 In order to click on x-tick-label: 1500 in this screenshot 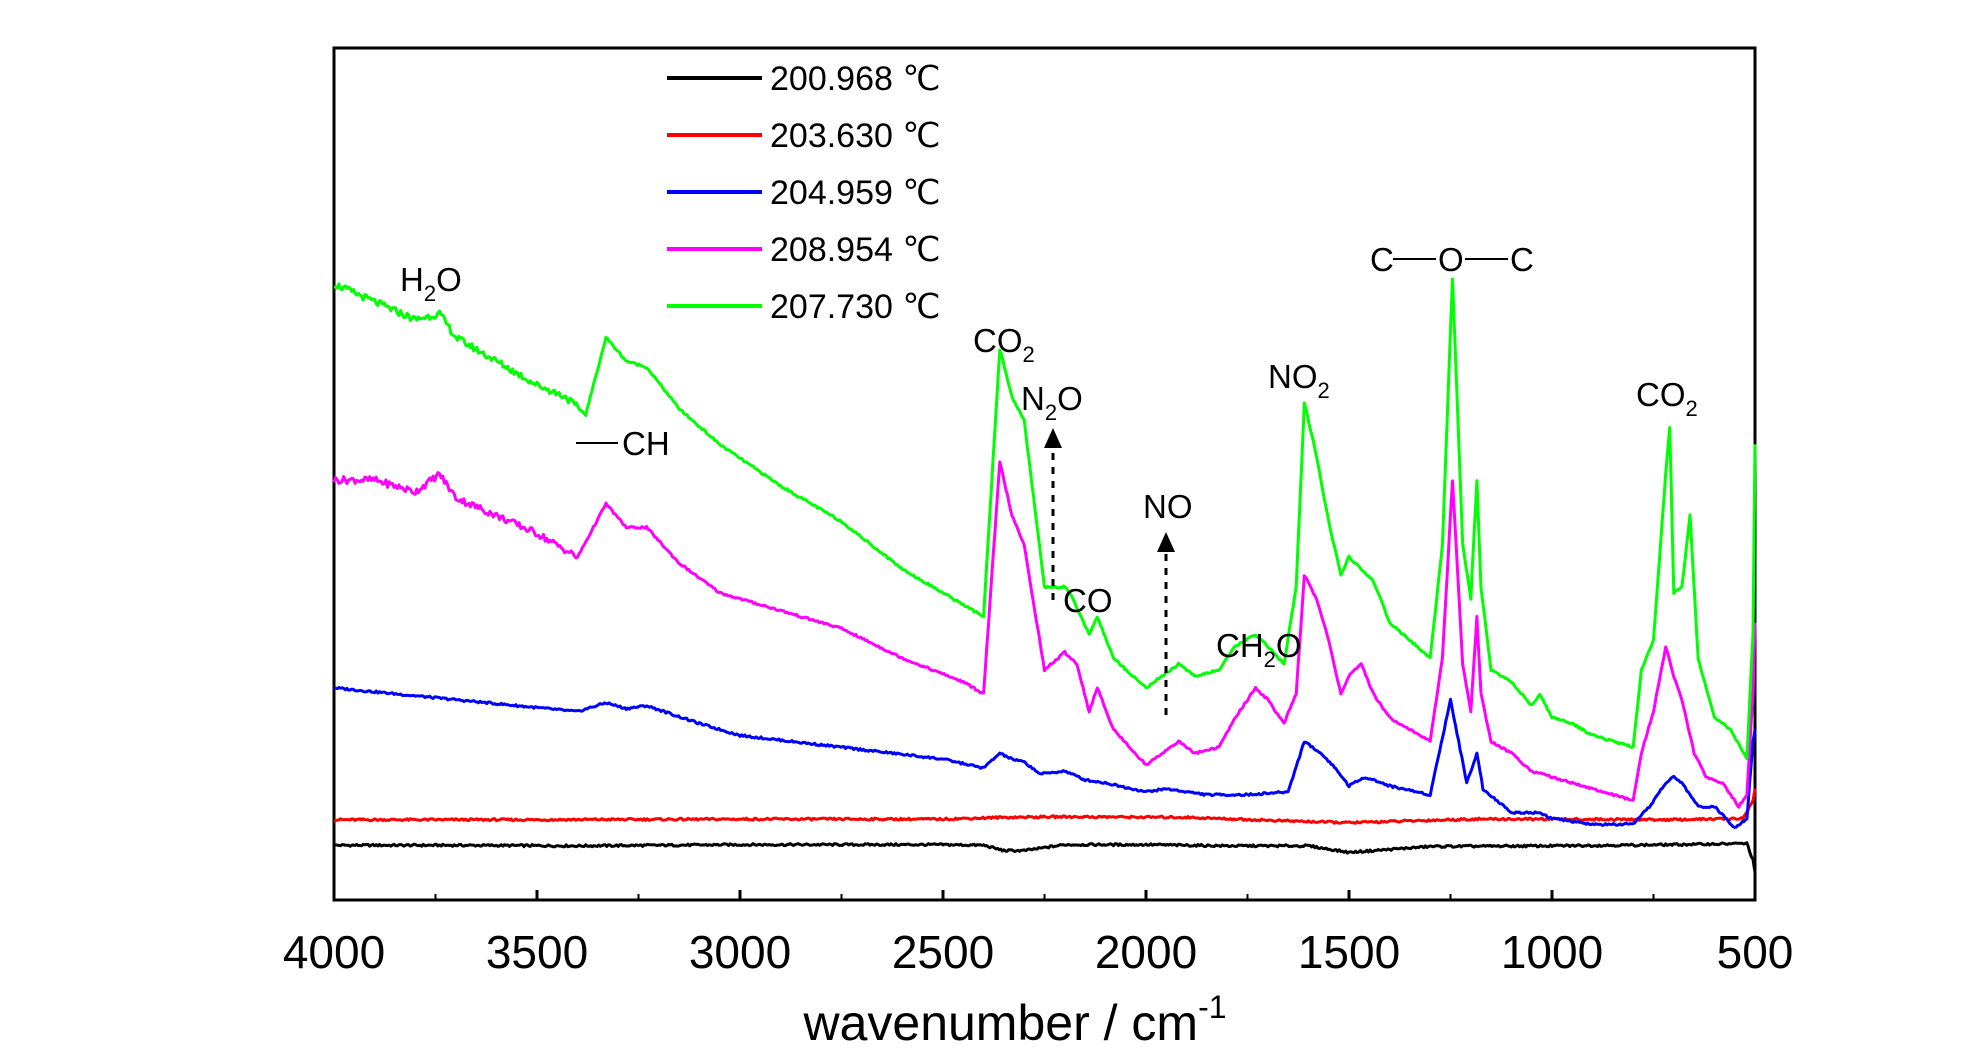, I will do `click(1349, 952)`.